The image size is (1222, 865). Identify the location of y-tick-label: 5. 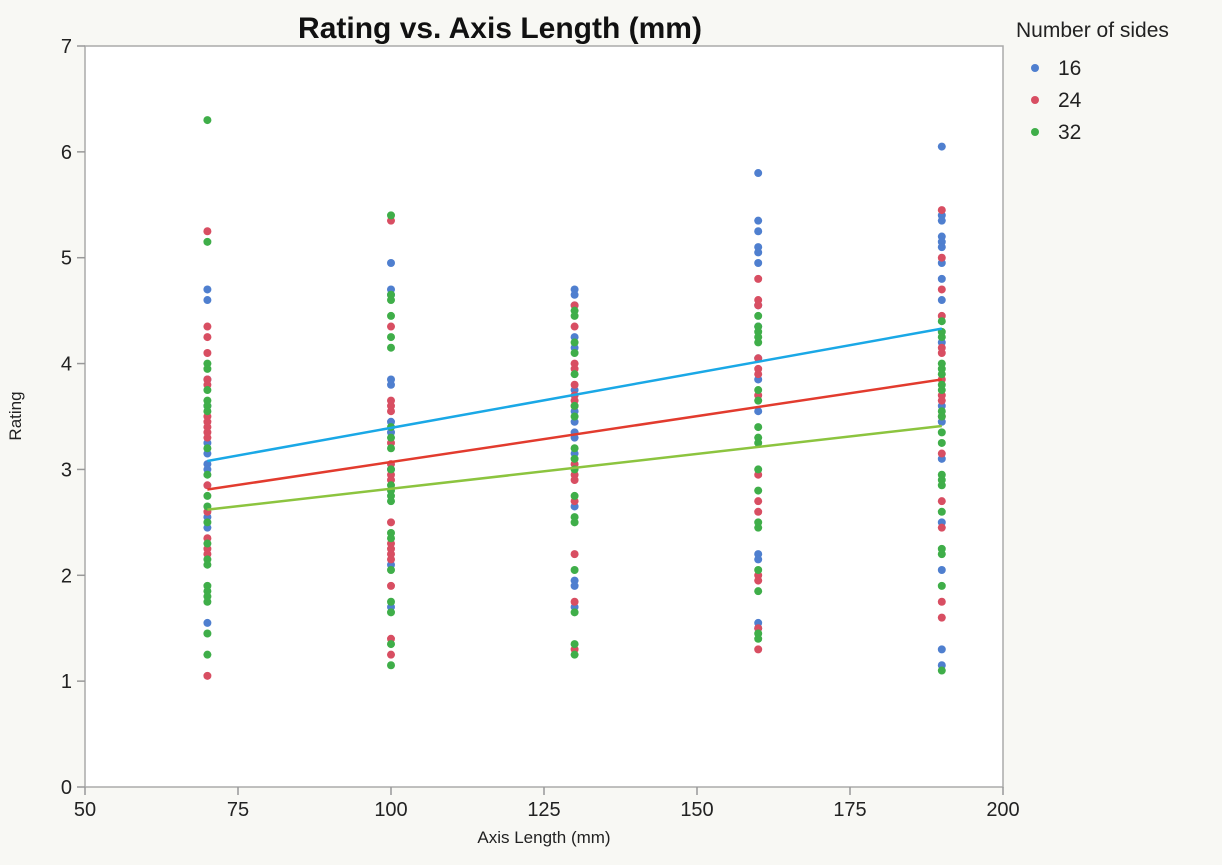
(66, 259).